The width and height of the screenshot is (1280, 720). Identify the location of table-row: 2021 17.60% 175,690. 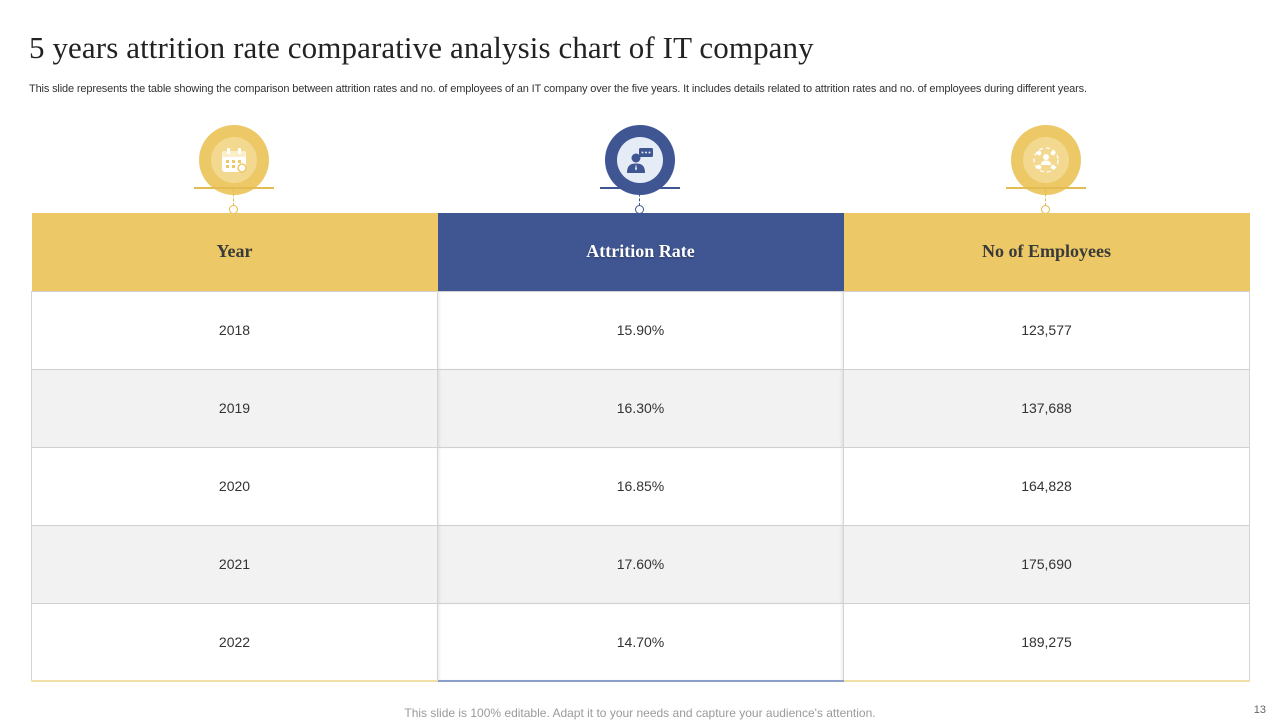
(640, 563).